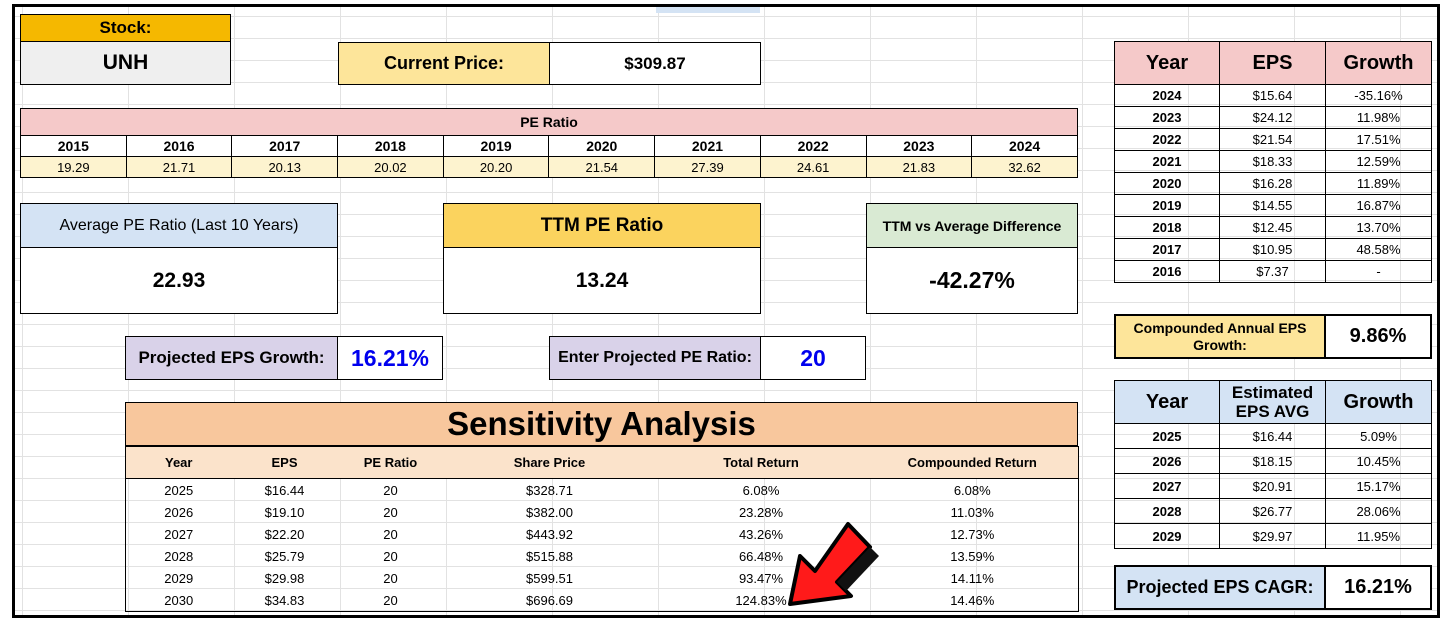  What do you see at coordinates (444, 63) in the screenshot?
I see `current-price-label: Current Price:` at bounding box center [444, 63].